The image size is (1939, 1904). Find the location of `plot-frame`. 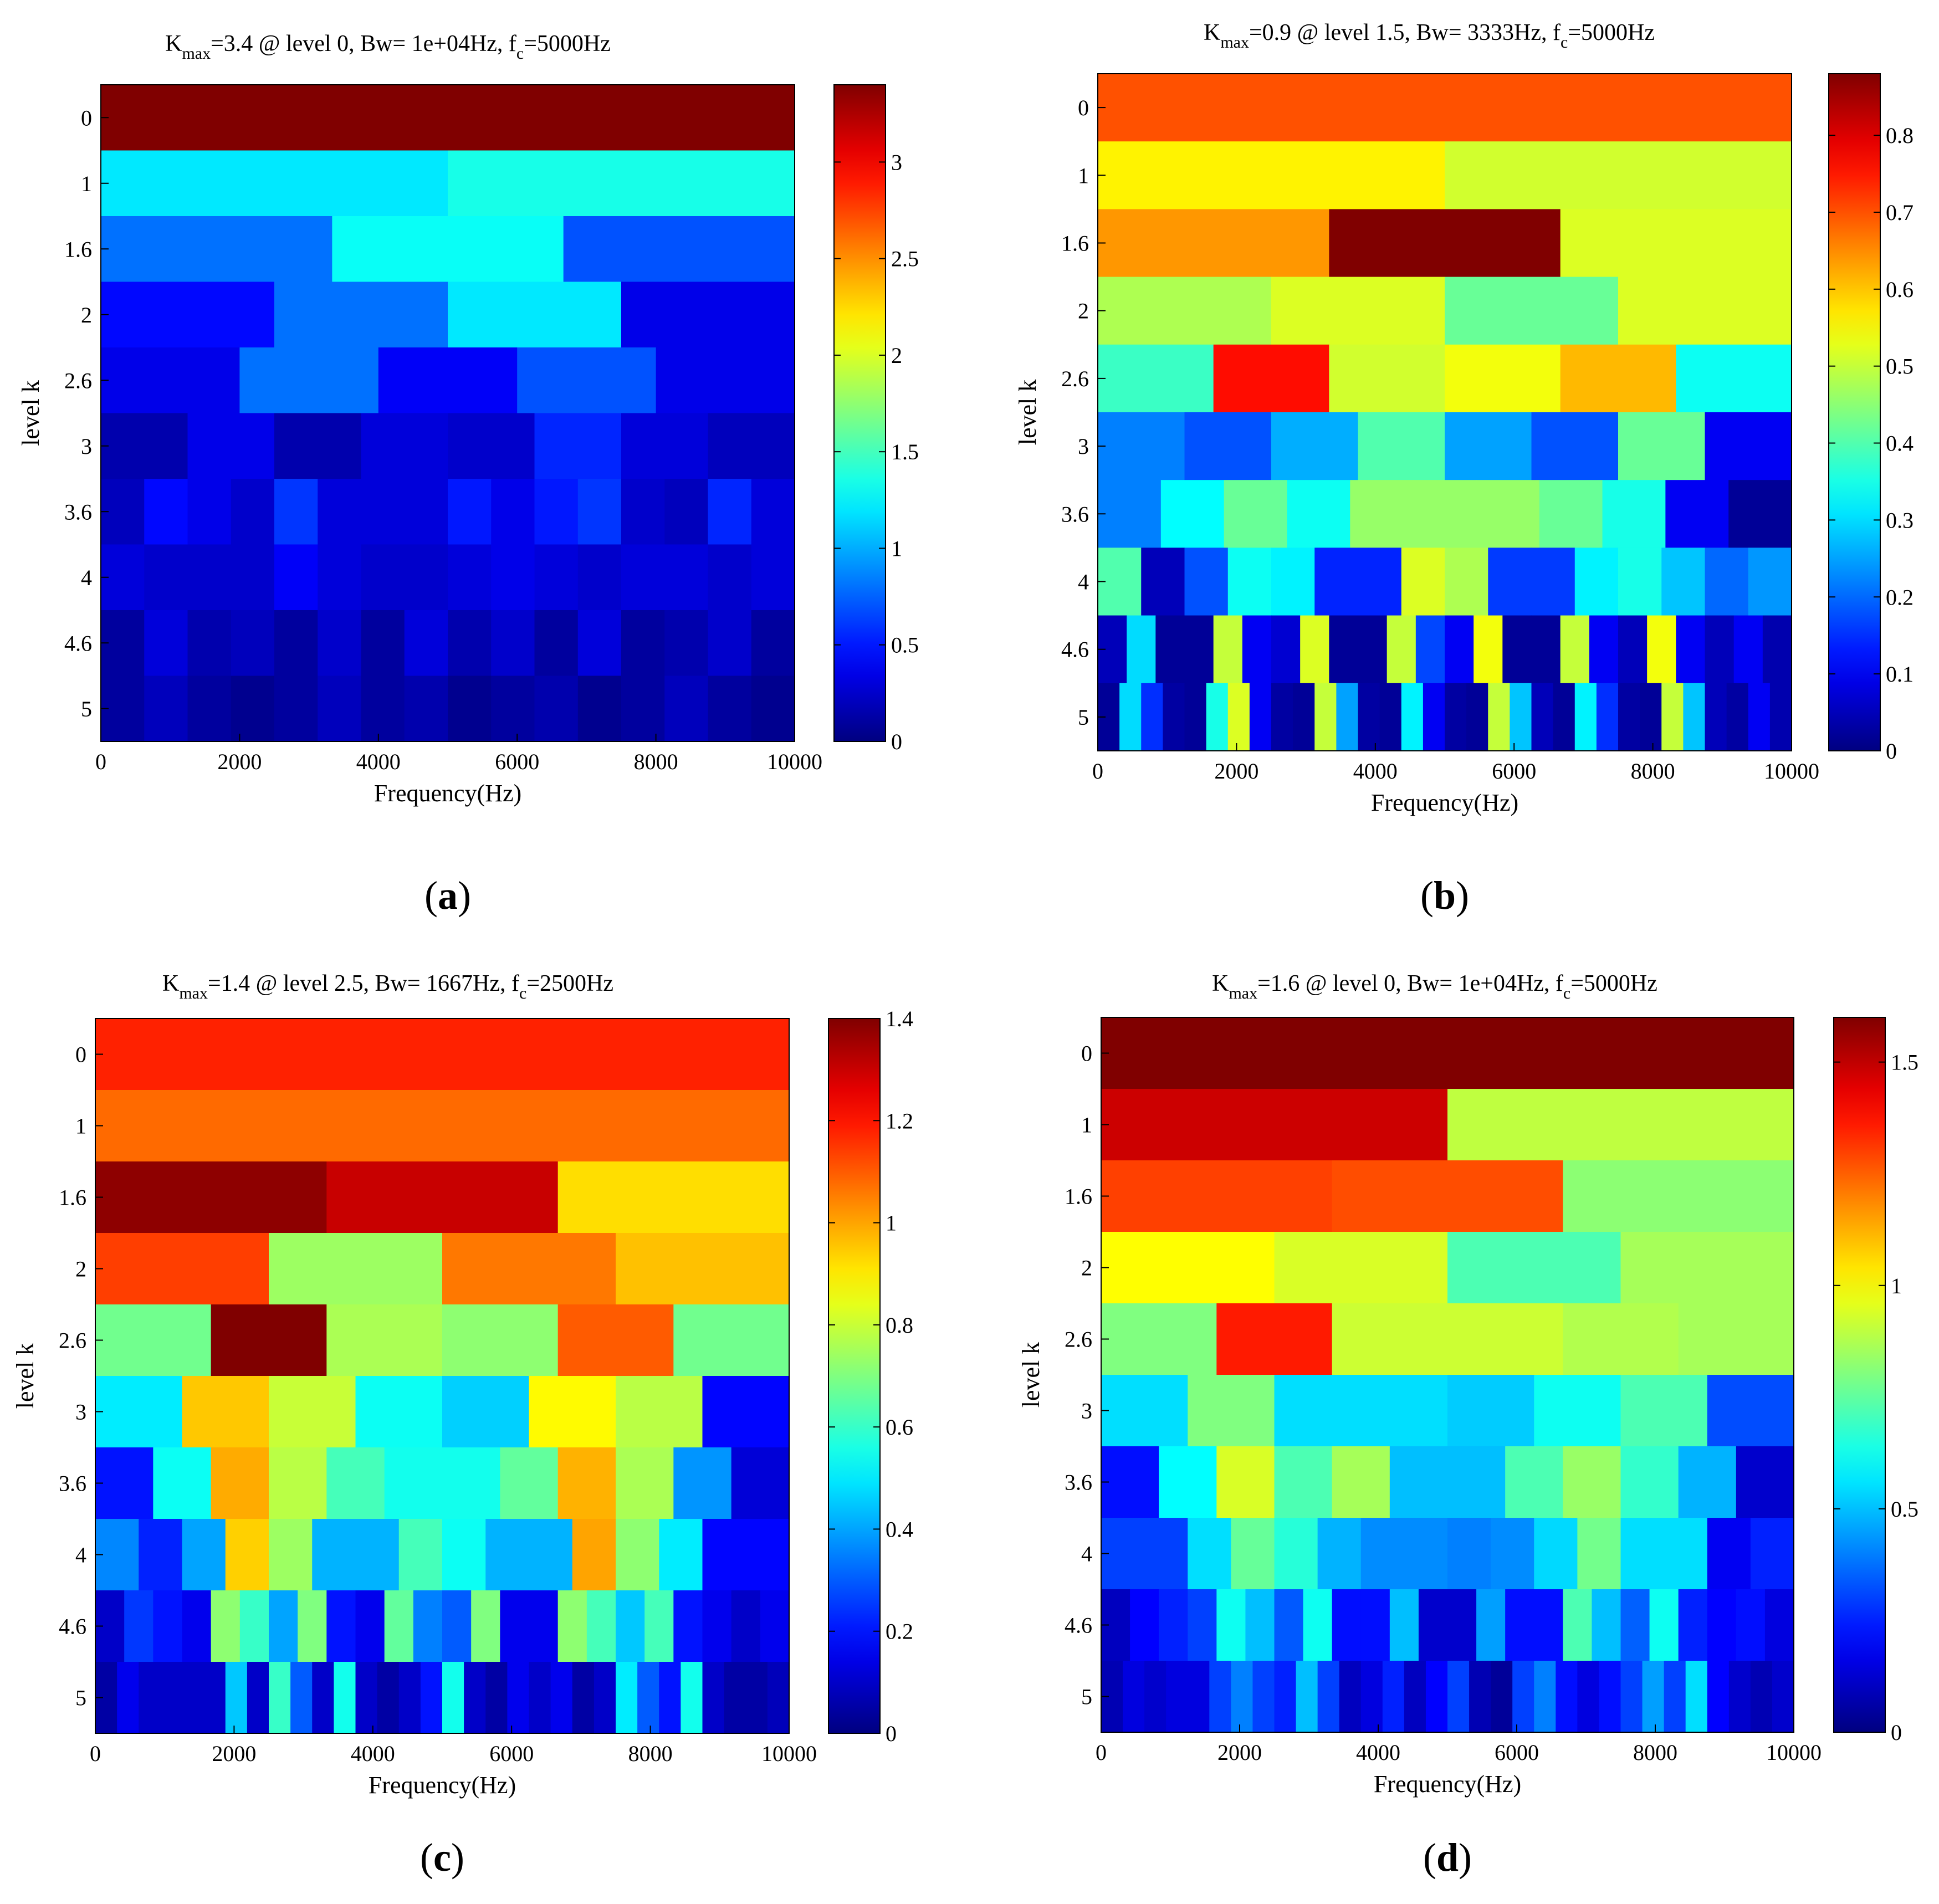

plot-frame is located at coordinates (1447, 1375).